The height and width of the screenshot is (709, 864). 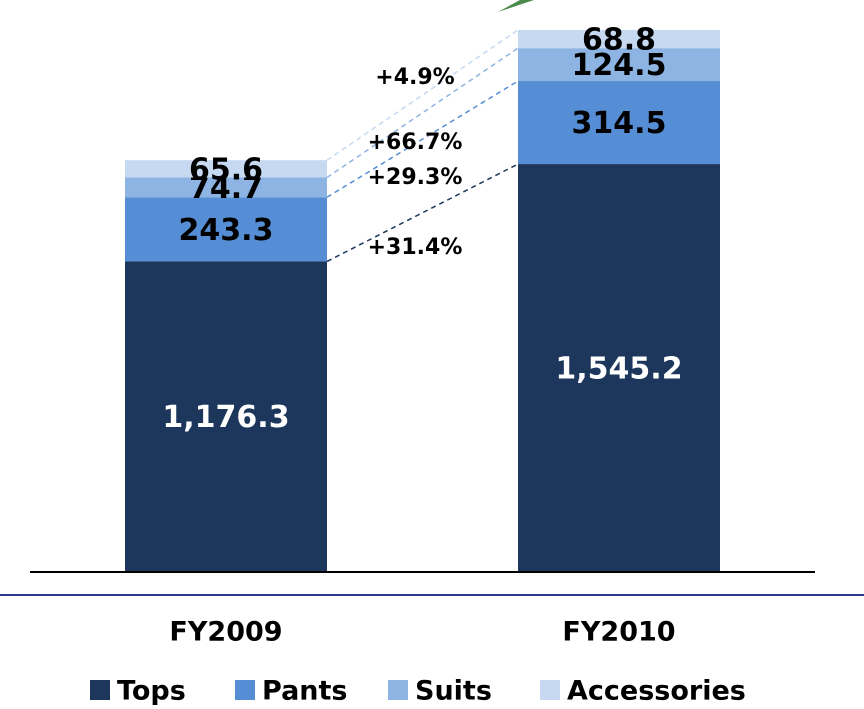 I want to click on x-tick-label: FY2010, so click(x=618, y=632).